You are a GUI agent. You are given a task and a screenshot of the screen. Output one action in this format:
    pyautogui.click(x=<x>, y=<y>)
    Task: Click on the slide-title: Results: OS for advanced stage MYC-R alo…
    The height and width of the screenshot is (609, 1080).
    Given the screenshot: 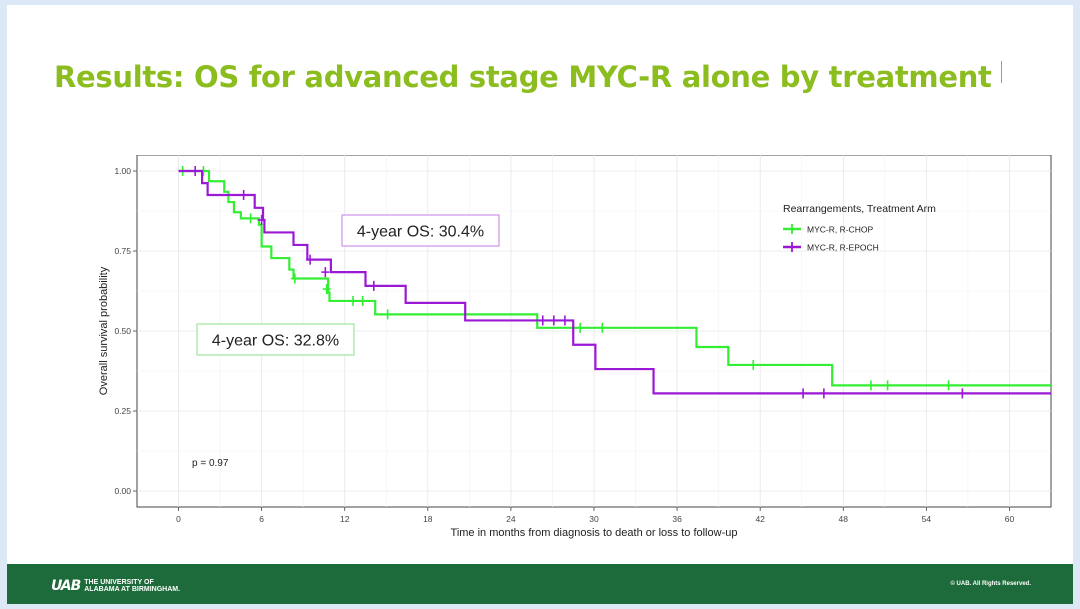 What is the action you would take?
    pyautogui.click(x=523, y=77)
    